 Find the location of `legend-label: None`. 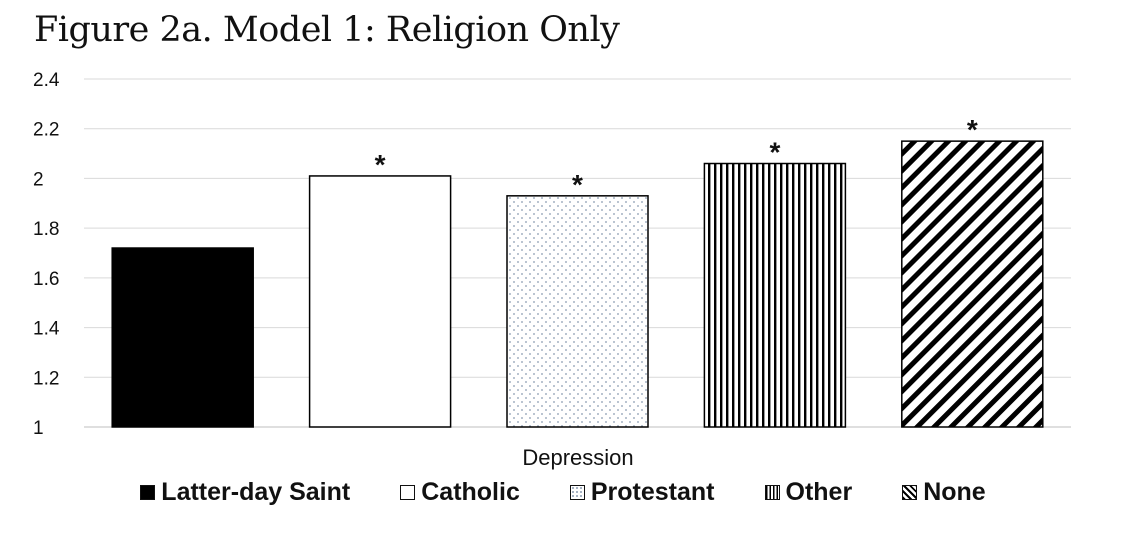

legend-label: None is located at coordinates (954, 492).